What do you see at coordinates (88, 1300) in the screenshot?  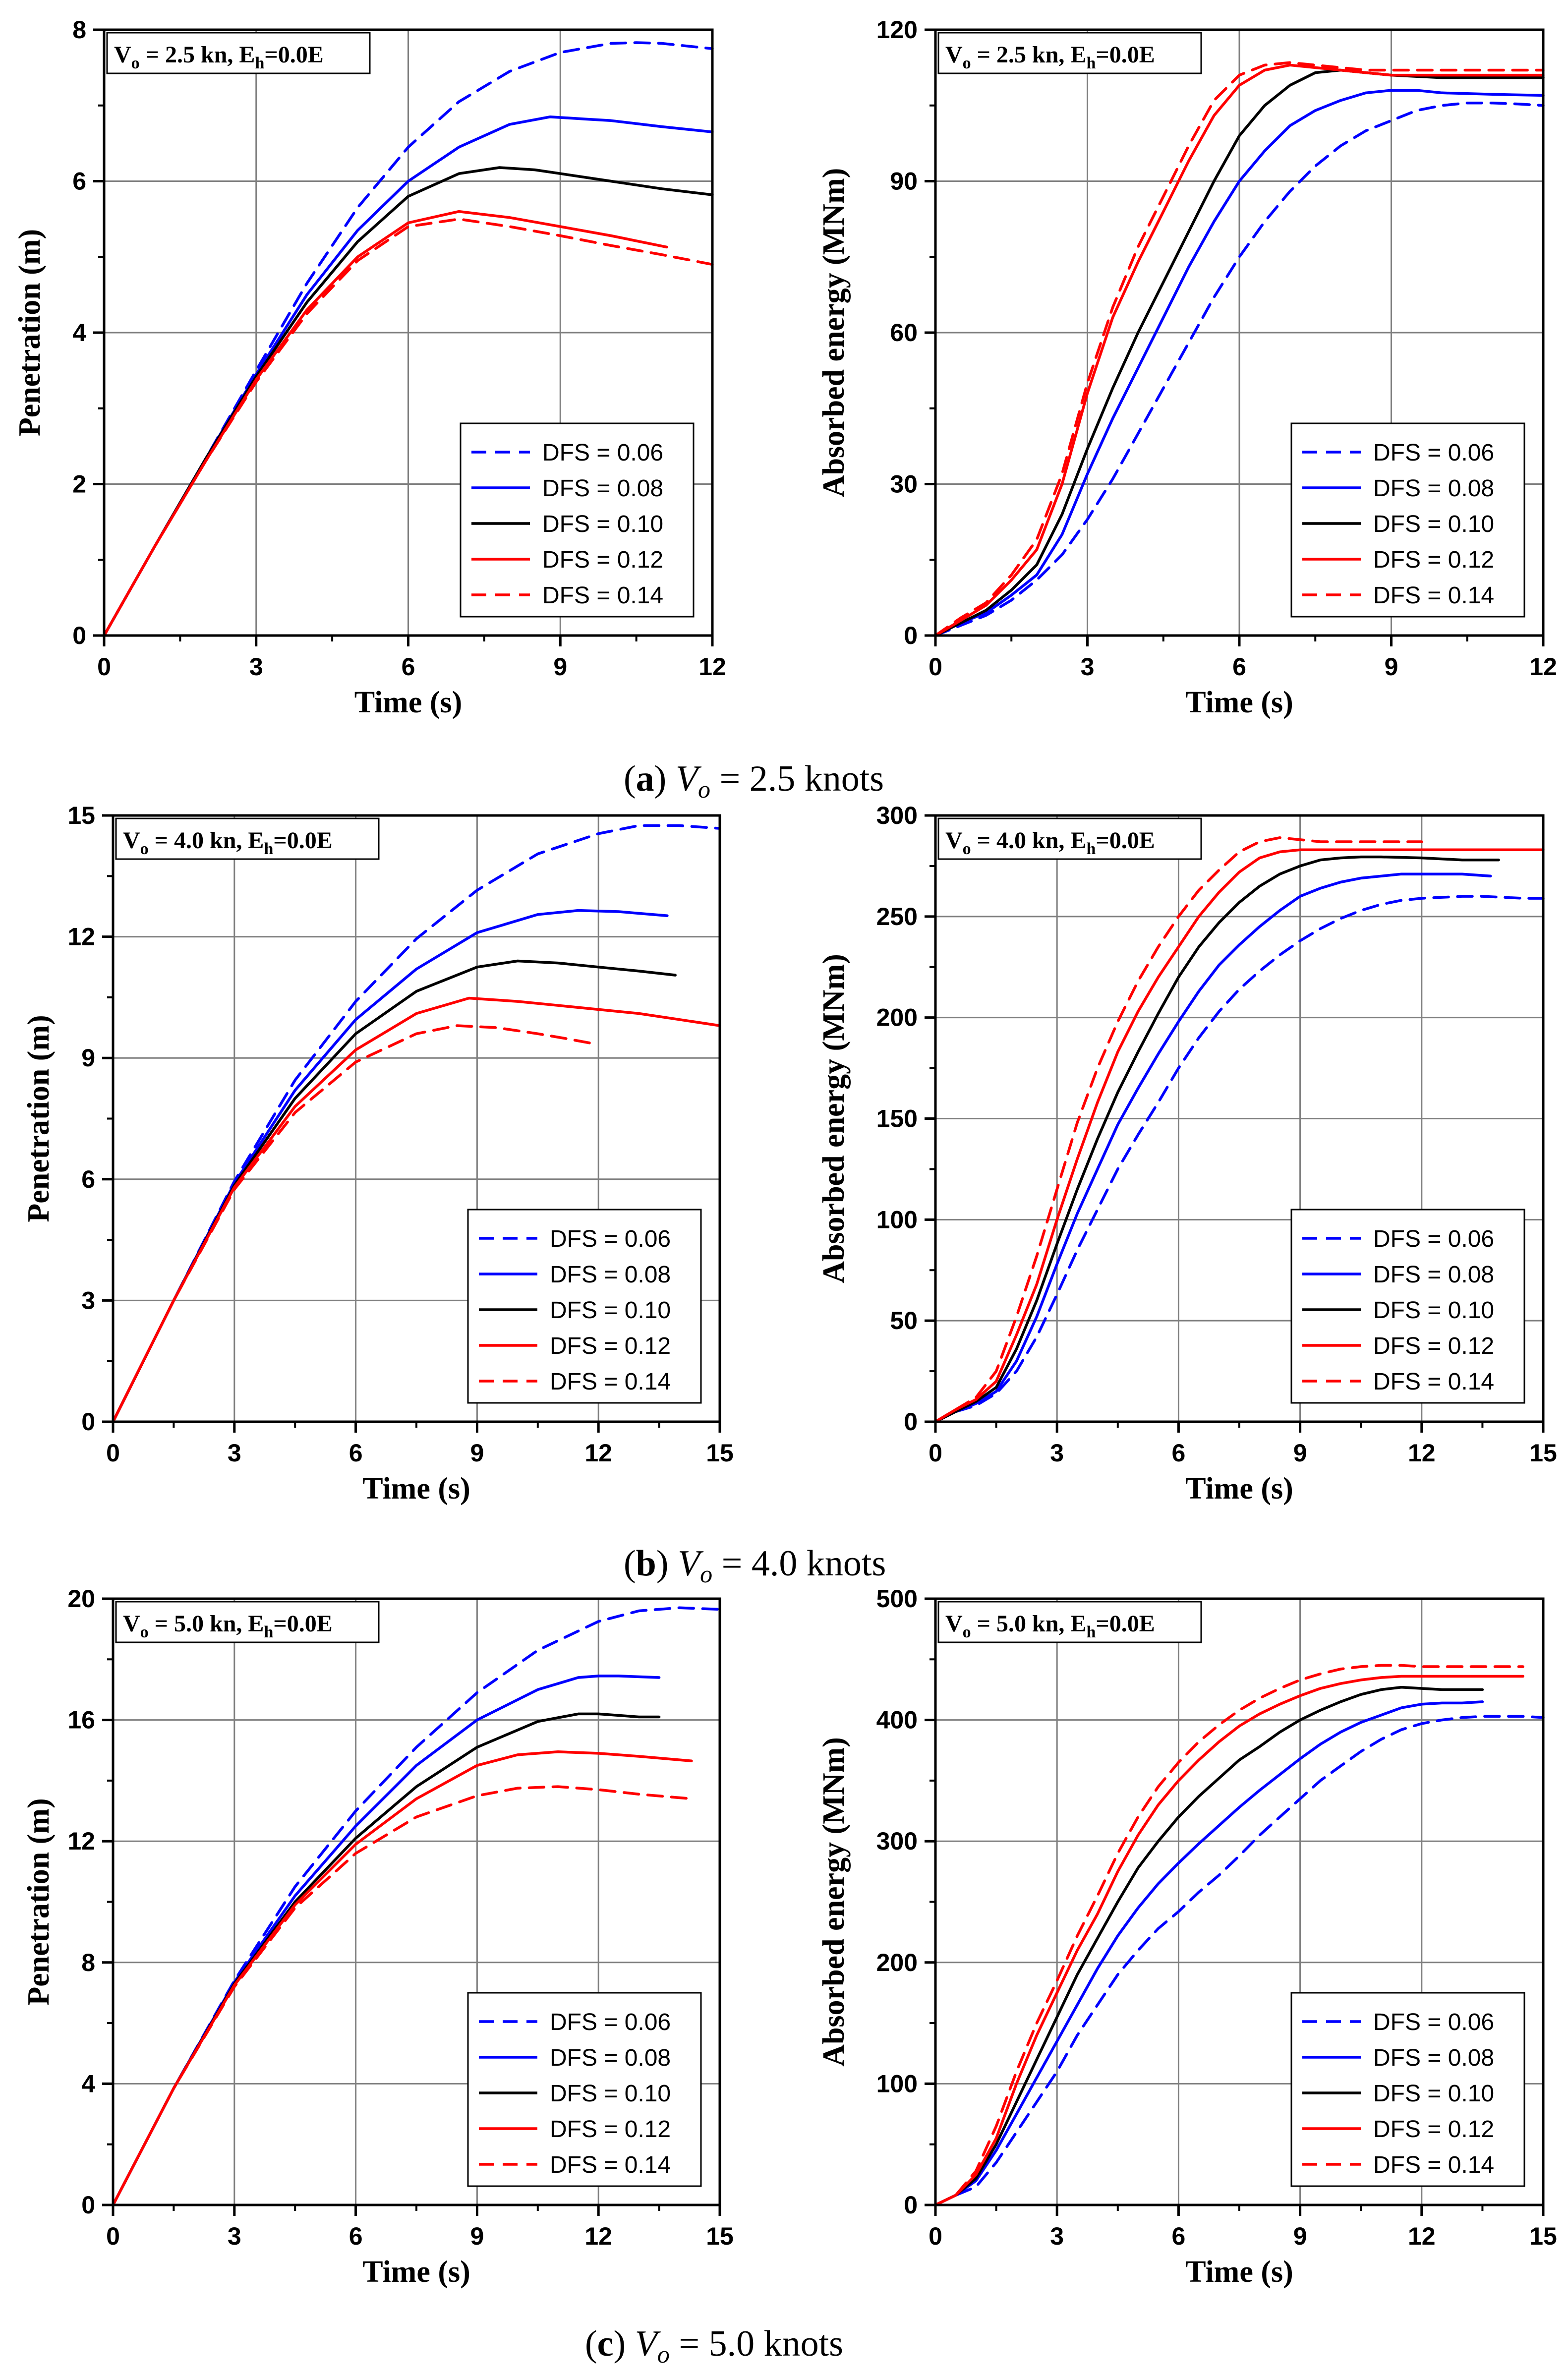 I see `y-tick-label: 3` at bounding box center [88, 1300].